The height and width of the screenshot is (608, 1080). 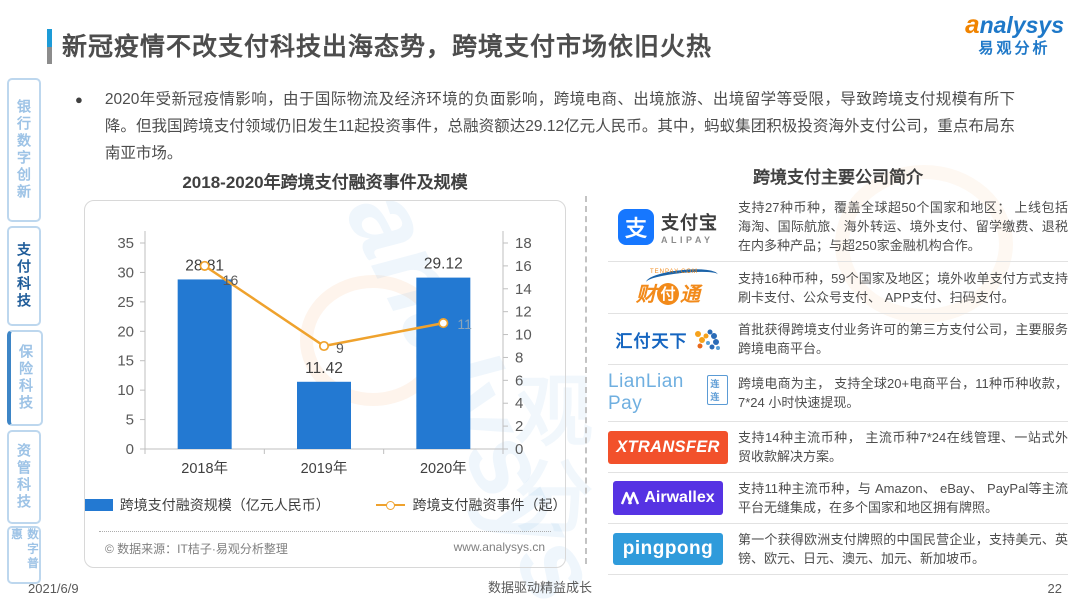 I want to click on title-accent-bar, so click(x=49, y=46).